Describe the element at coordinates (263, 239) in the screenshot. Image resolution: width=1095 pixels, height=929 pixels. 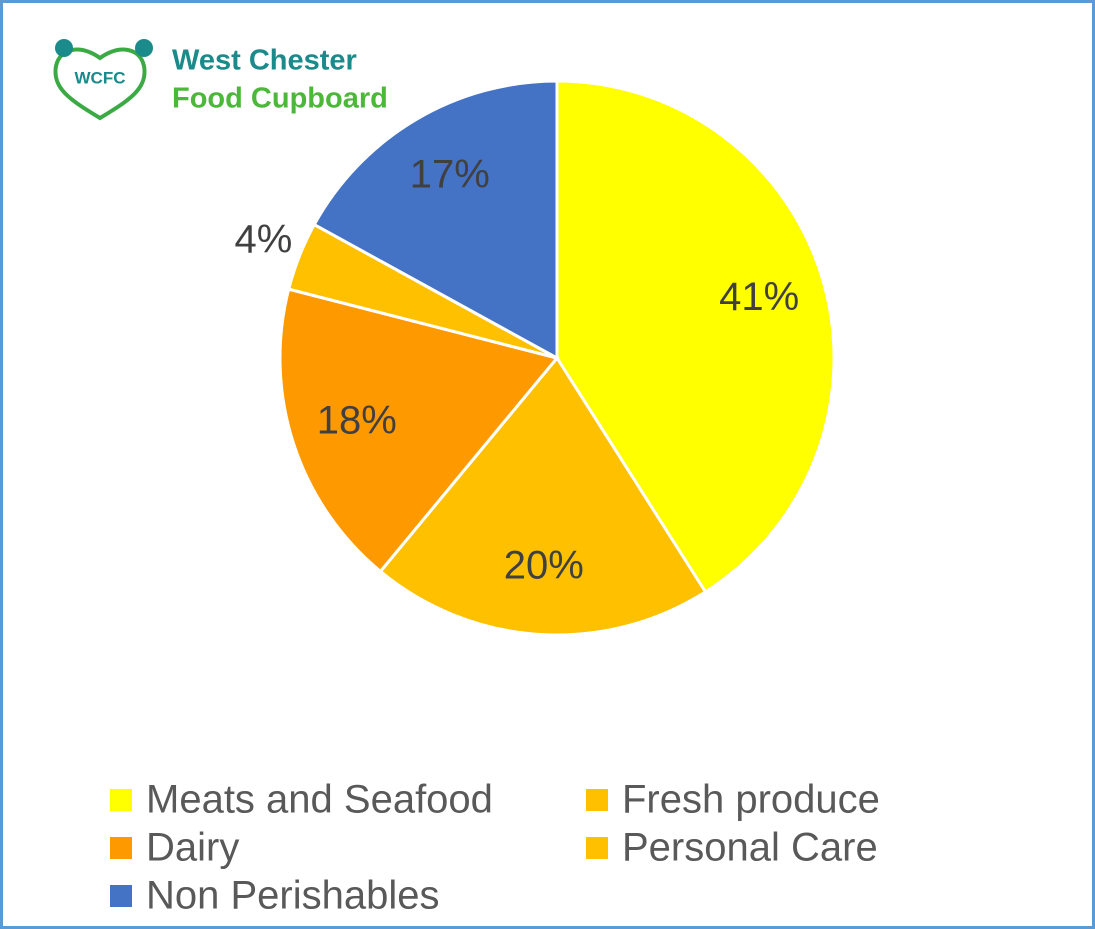
I see `data-label: 4%` at that location.